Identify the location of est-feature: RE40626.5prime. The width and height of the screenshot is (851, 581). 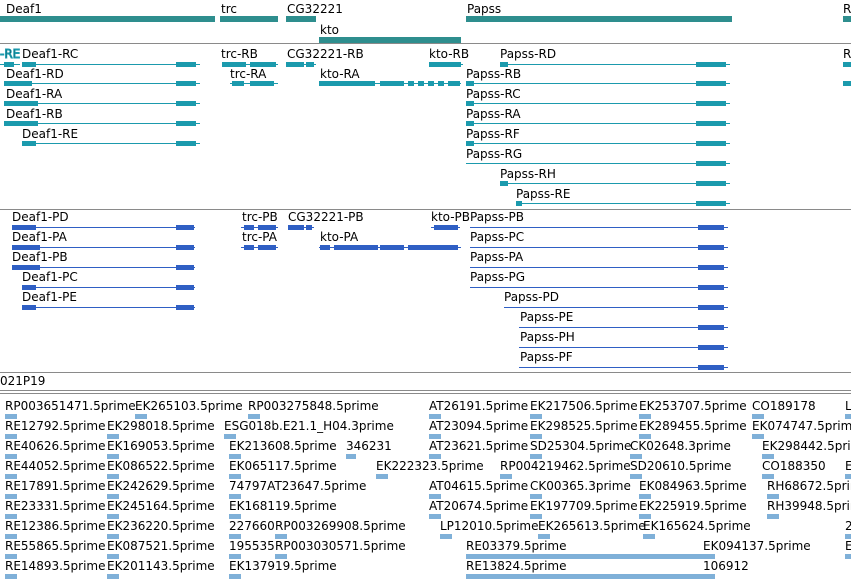
(55, 449).